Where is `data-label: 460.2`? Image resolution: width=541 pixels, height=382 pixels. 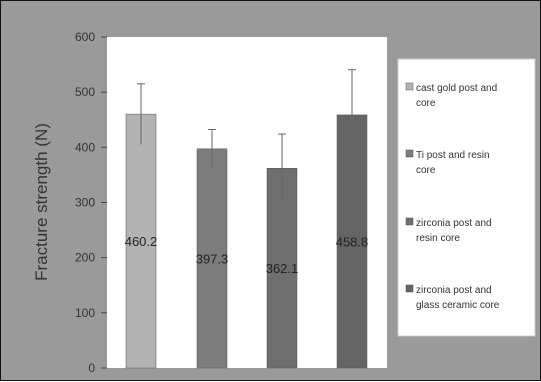
data-label: 460.2 is located at coordinates (141, 241).